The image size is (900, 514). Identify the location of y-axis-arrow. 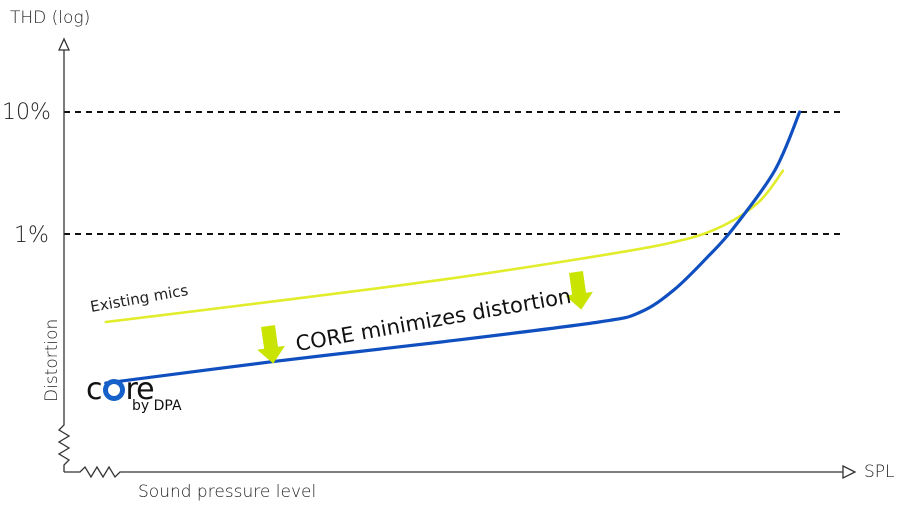
(64, 44).